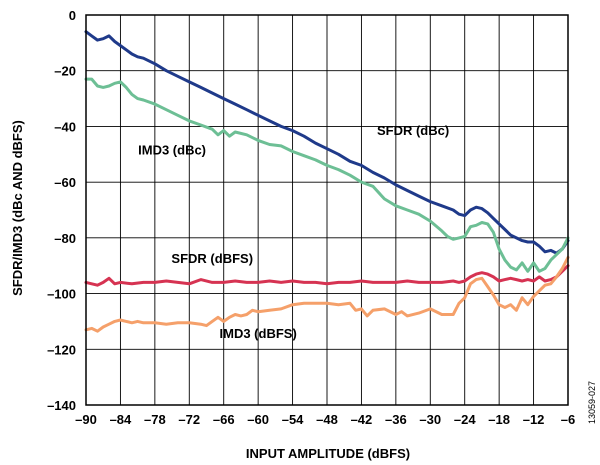 Image resolution: width=600 pixels, height=465 pixels. What do you see at coordinates (362, 419) in the screenshot?
I see `x-tick-label: –42` at bounding box center [362, 419].